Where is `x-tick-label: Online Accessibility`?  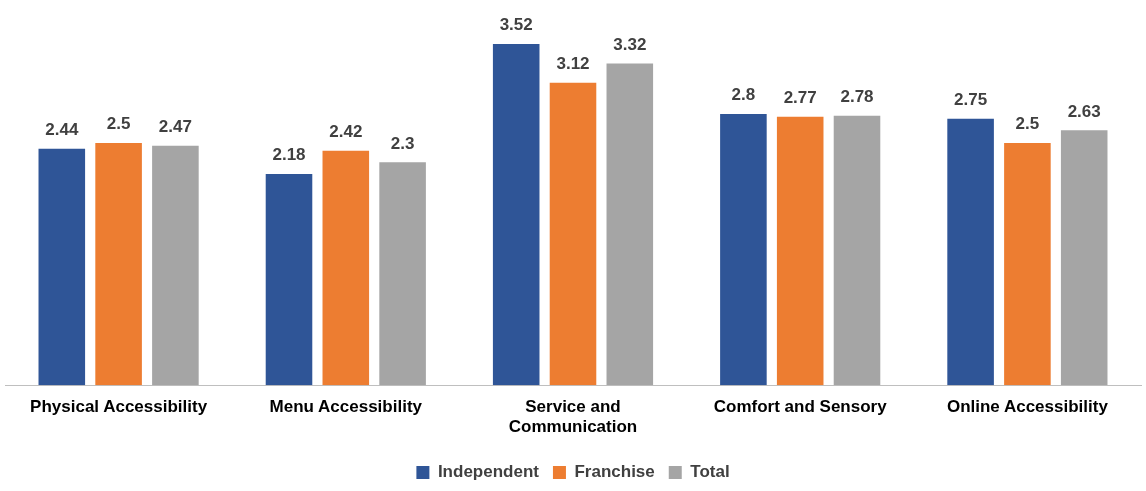 x-tick-label: Online Accessibility is located at coordinates (1027, 407).